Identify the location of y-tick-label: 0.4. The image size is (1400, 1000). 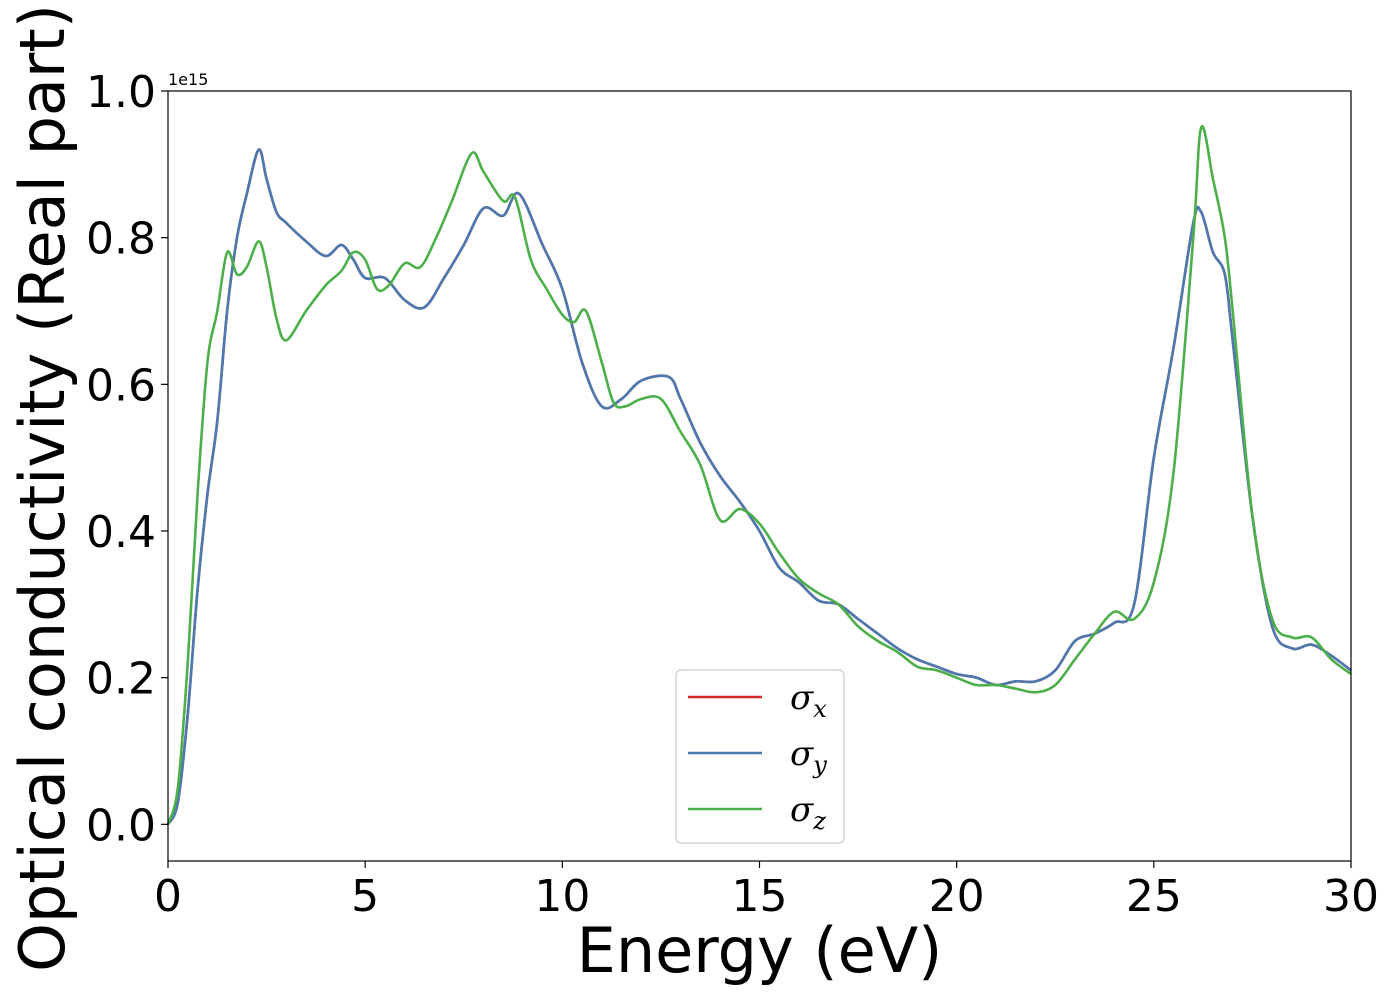
(121, 532).